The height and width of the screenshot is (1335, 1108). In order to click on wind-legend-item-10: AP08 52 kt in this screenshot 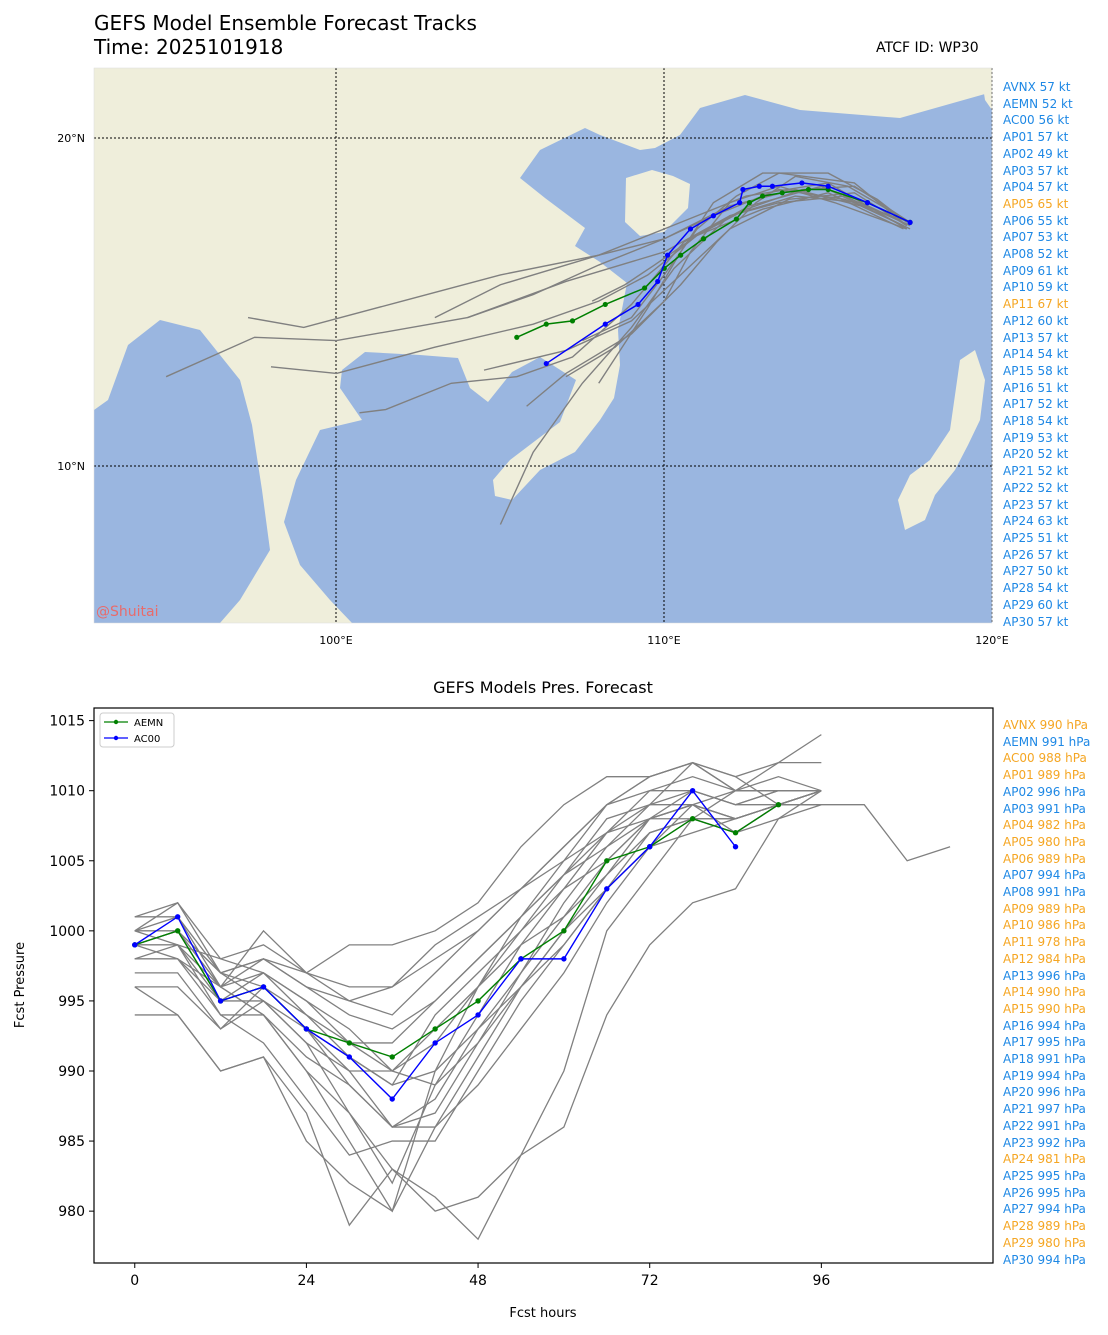, I will do `click(1036, 254)`.